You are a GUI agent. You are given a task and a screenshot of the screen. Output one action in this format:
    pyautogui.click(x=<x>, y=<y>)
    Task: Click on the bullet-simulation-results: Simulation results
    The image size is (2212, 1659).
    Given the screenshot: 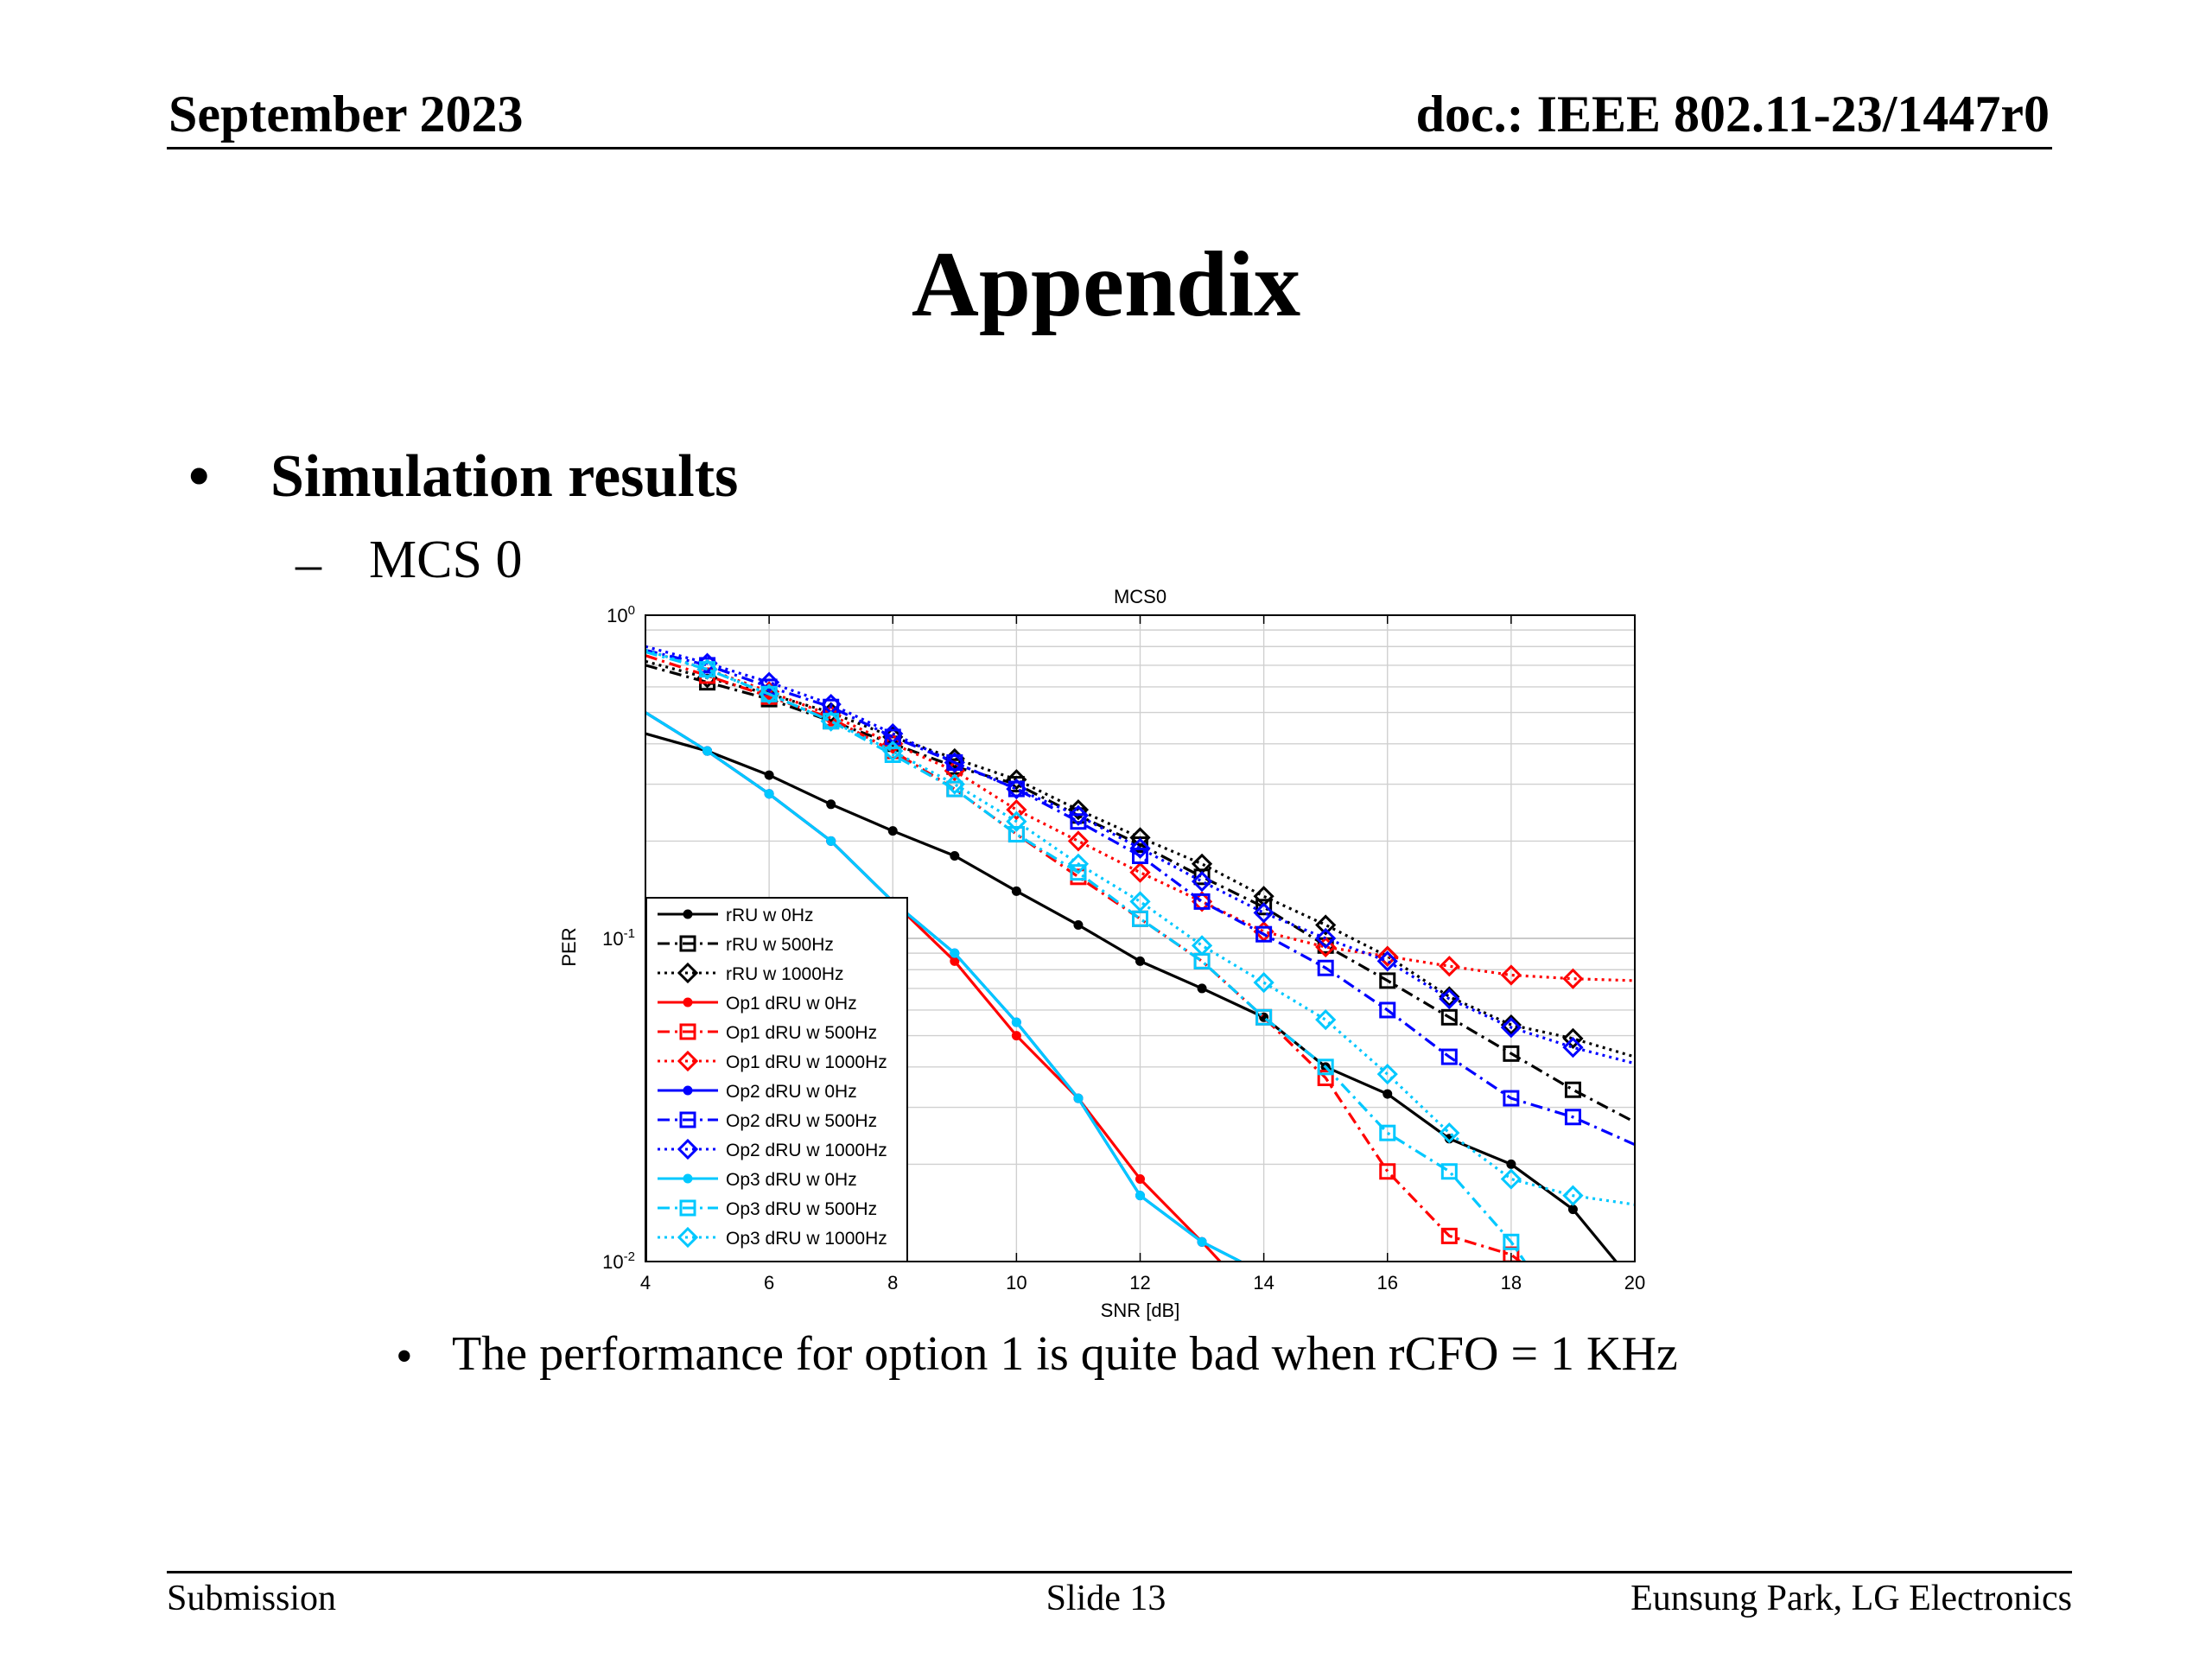 What is the action you would take?
    pyautogui.click(x=504, y=477)
    